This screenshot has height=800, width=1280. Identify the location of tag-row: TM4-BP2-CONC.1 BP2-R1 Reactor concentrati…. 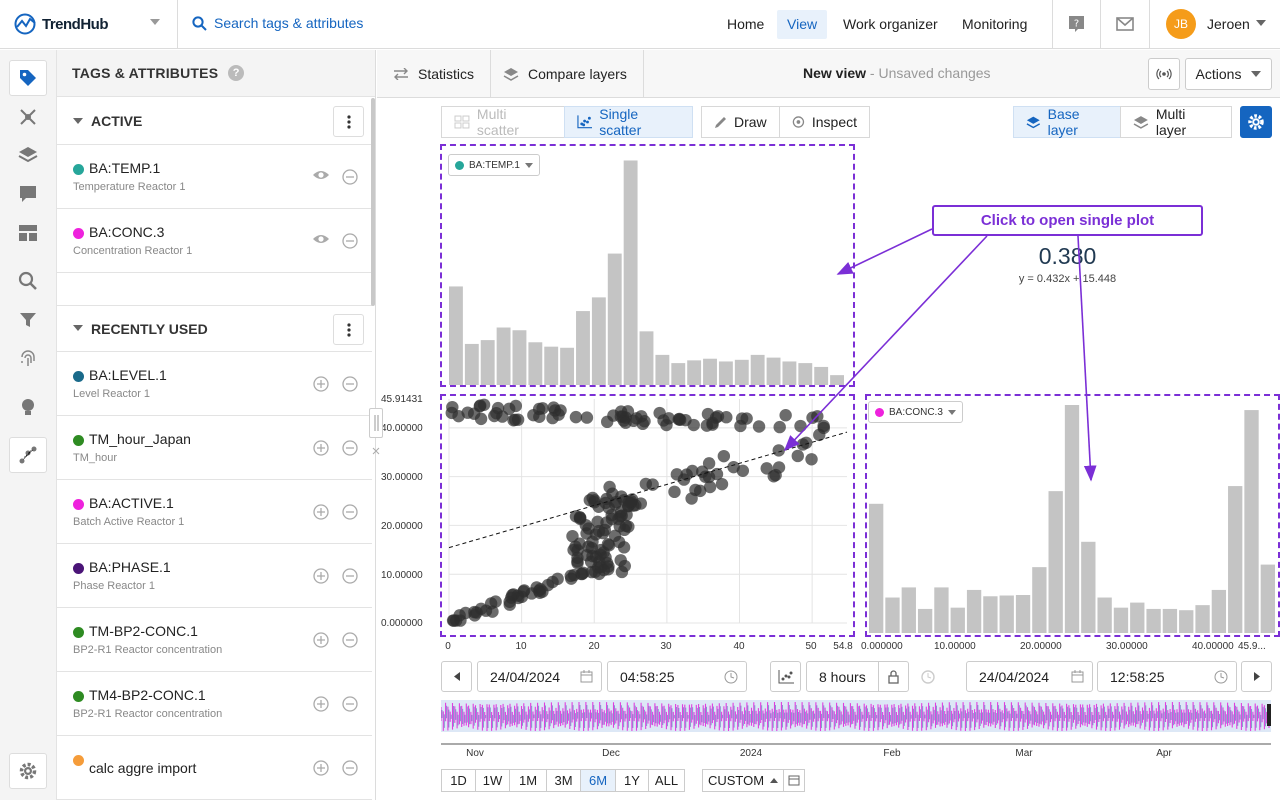
(214, 704).